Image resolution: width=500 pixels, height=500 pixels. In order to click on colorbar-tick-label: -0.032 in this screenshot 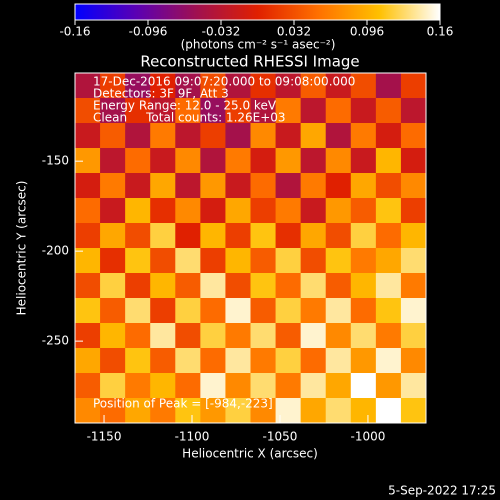, I will do `click(221, 32)`.